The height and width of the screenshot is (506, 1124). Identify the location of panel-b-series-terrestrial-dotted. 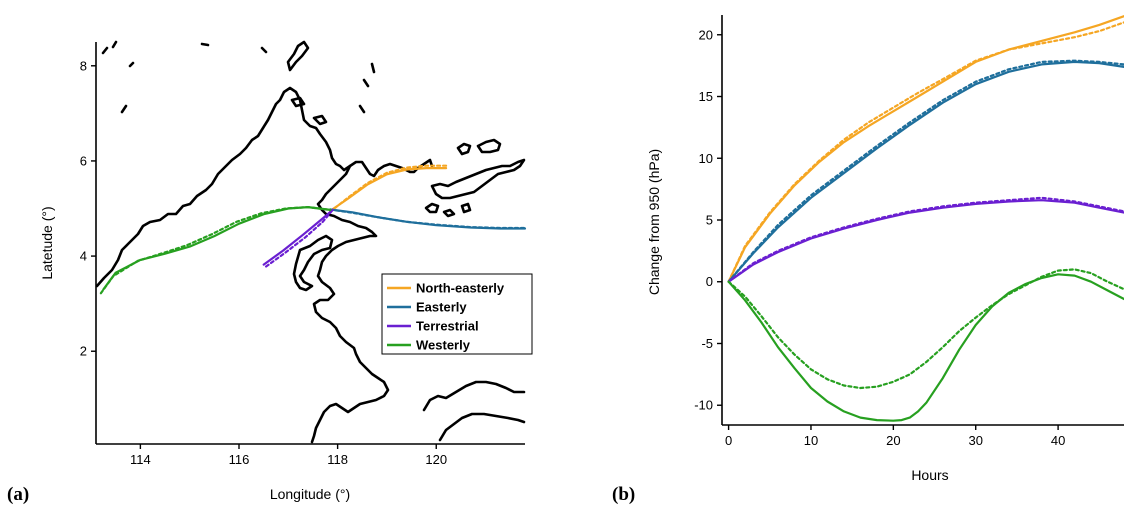
(925, 239).